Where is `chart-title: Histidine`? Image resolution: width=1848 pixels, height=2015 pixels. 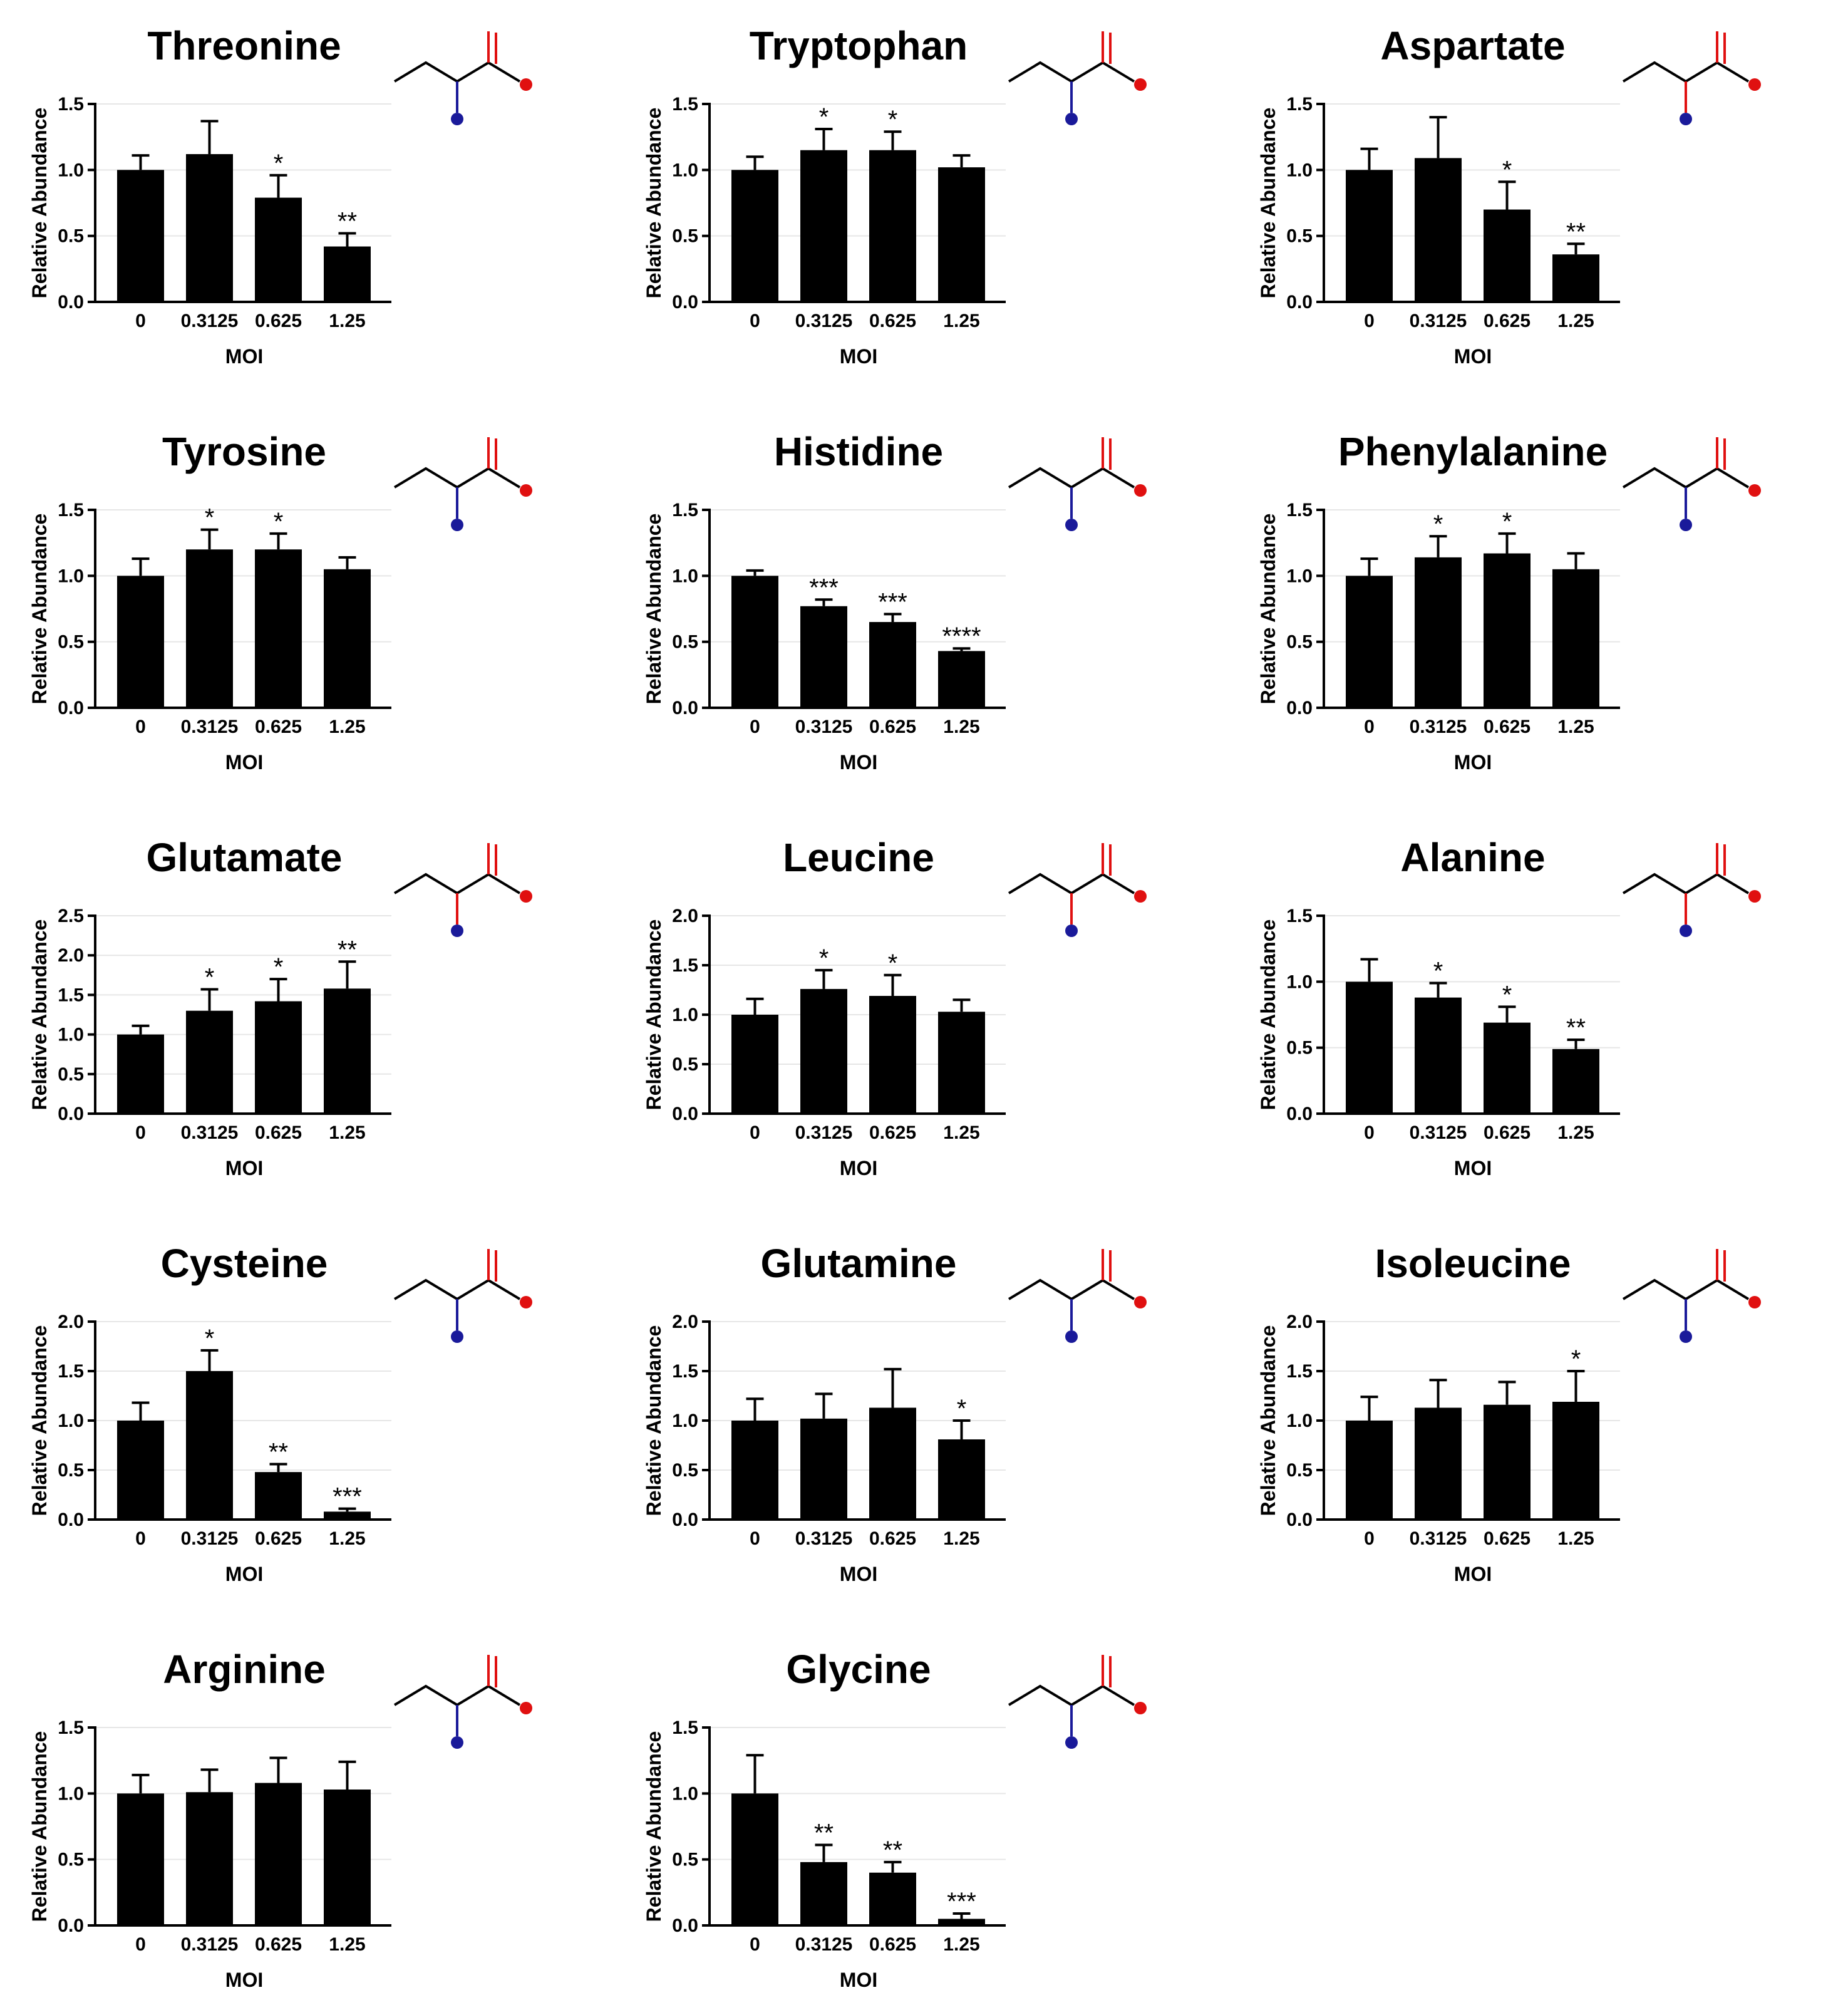
chart-title: Histidine is located at coordinates (858, 451).